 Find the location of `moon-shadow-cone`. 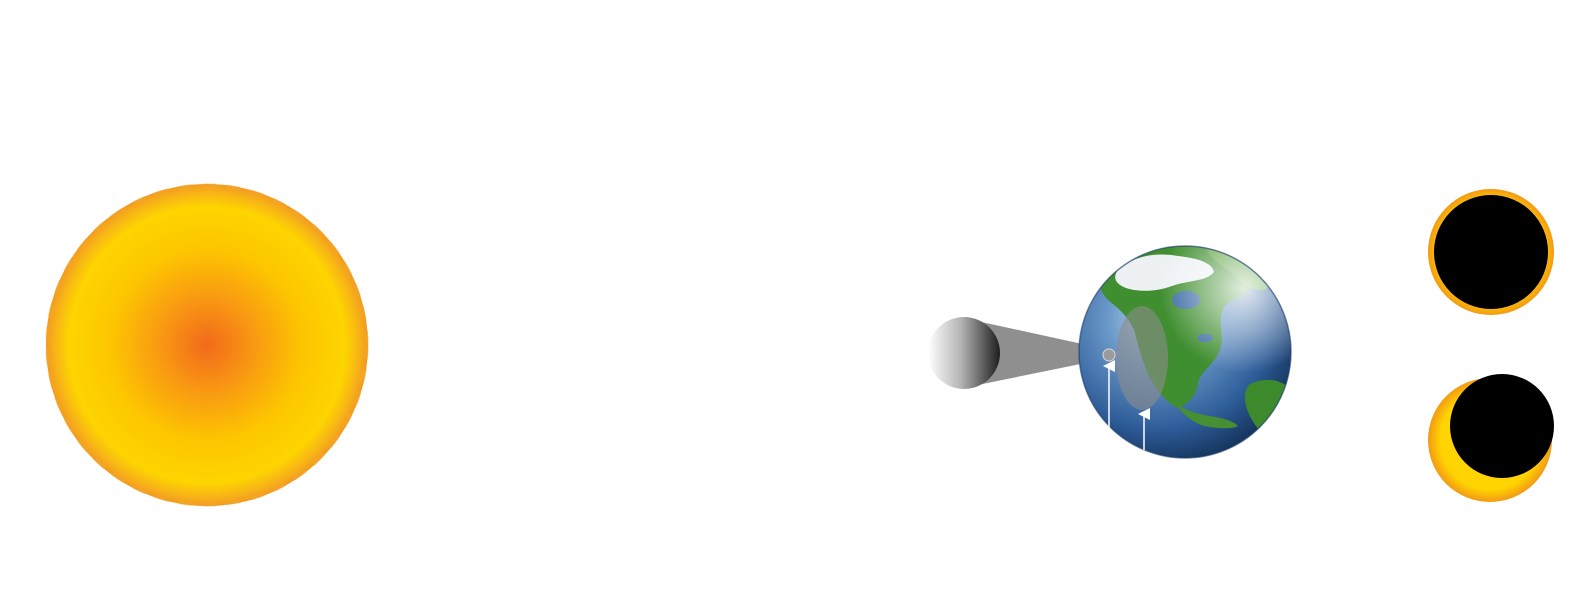

moon-shadow-cone is located at coordinates (1036, 353).